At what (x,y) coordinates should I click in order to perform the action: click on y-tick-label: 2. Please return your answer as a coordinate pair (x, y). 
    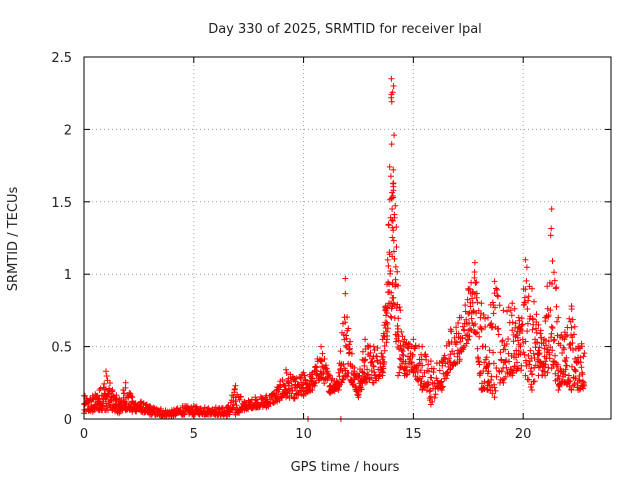
    Looking at the image, I should click on (68, 130).